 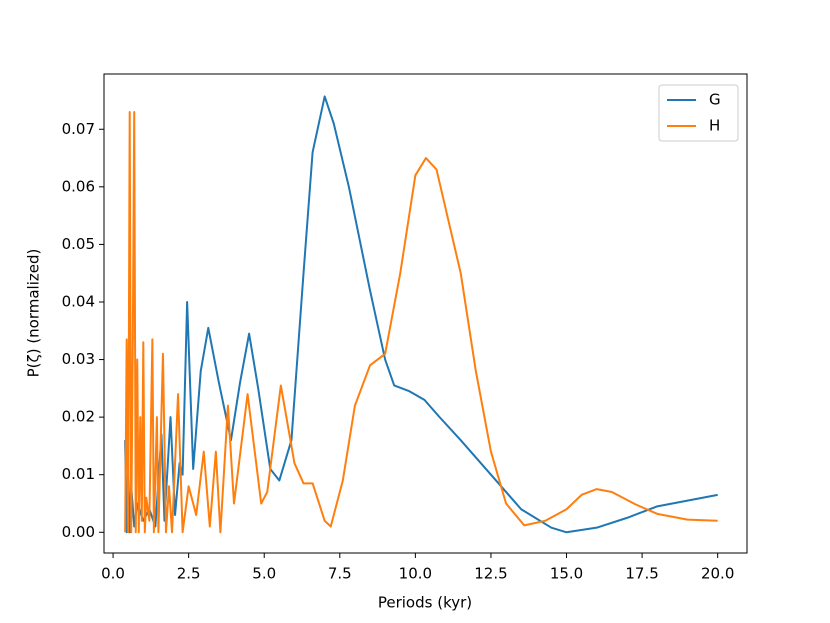 I want to click on y-tick-label: 0.07, so click(x=78, y=129).